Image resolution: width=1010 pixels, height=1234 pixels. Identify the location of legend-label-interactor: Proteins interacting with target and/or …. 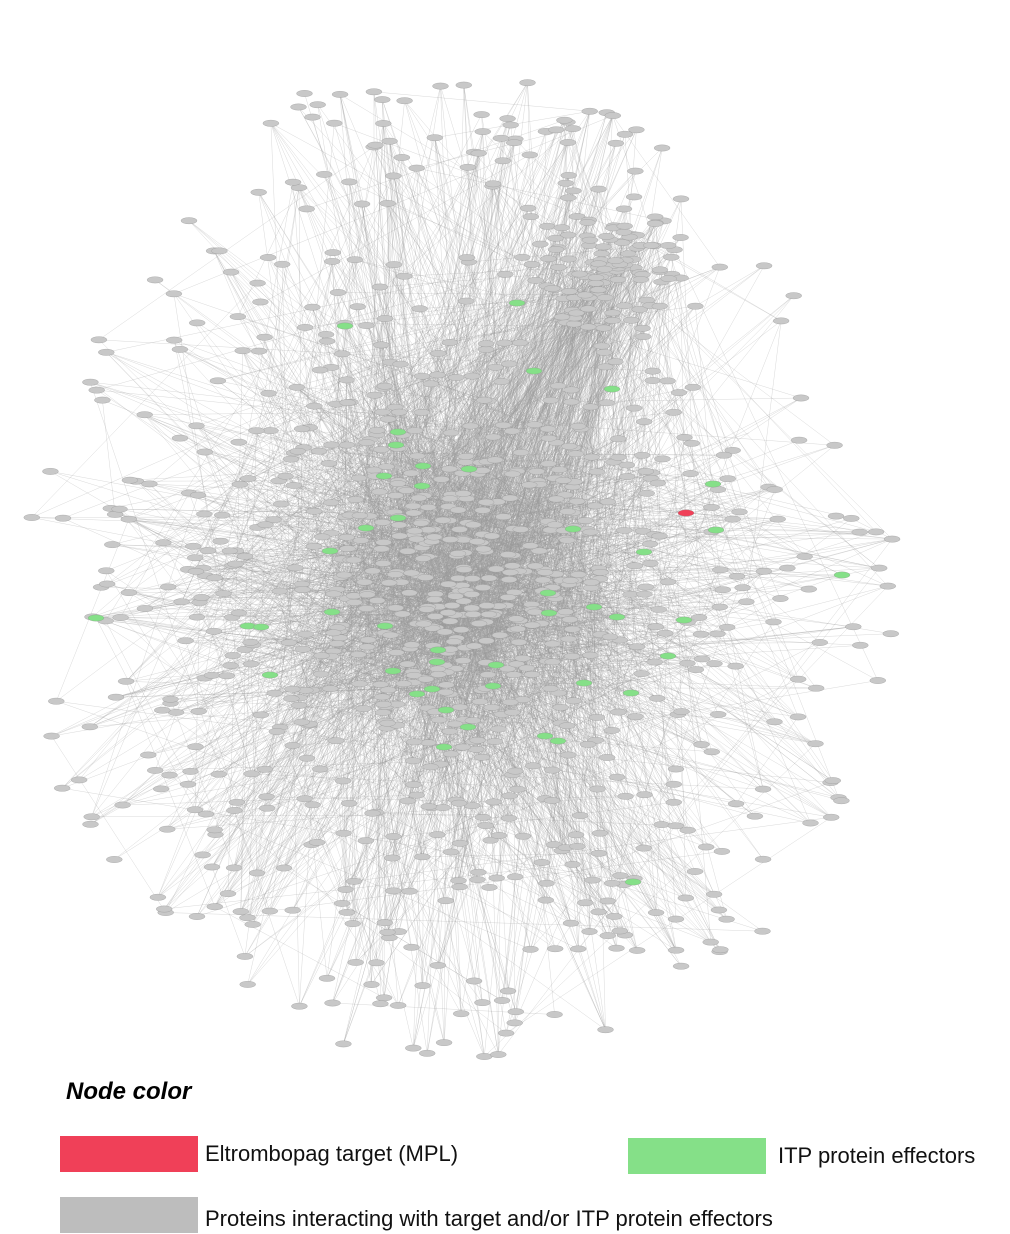
(489, 1218).